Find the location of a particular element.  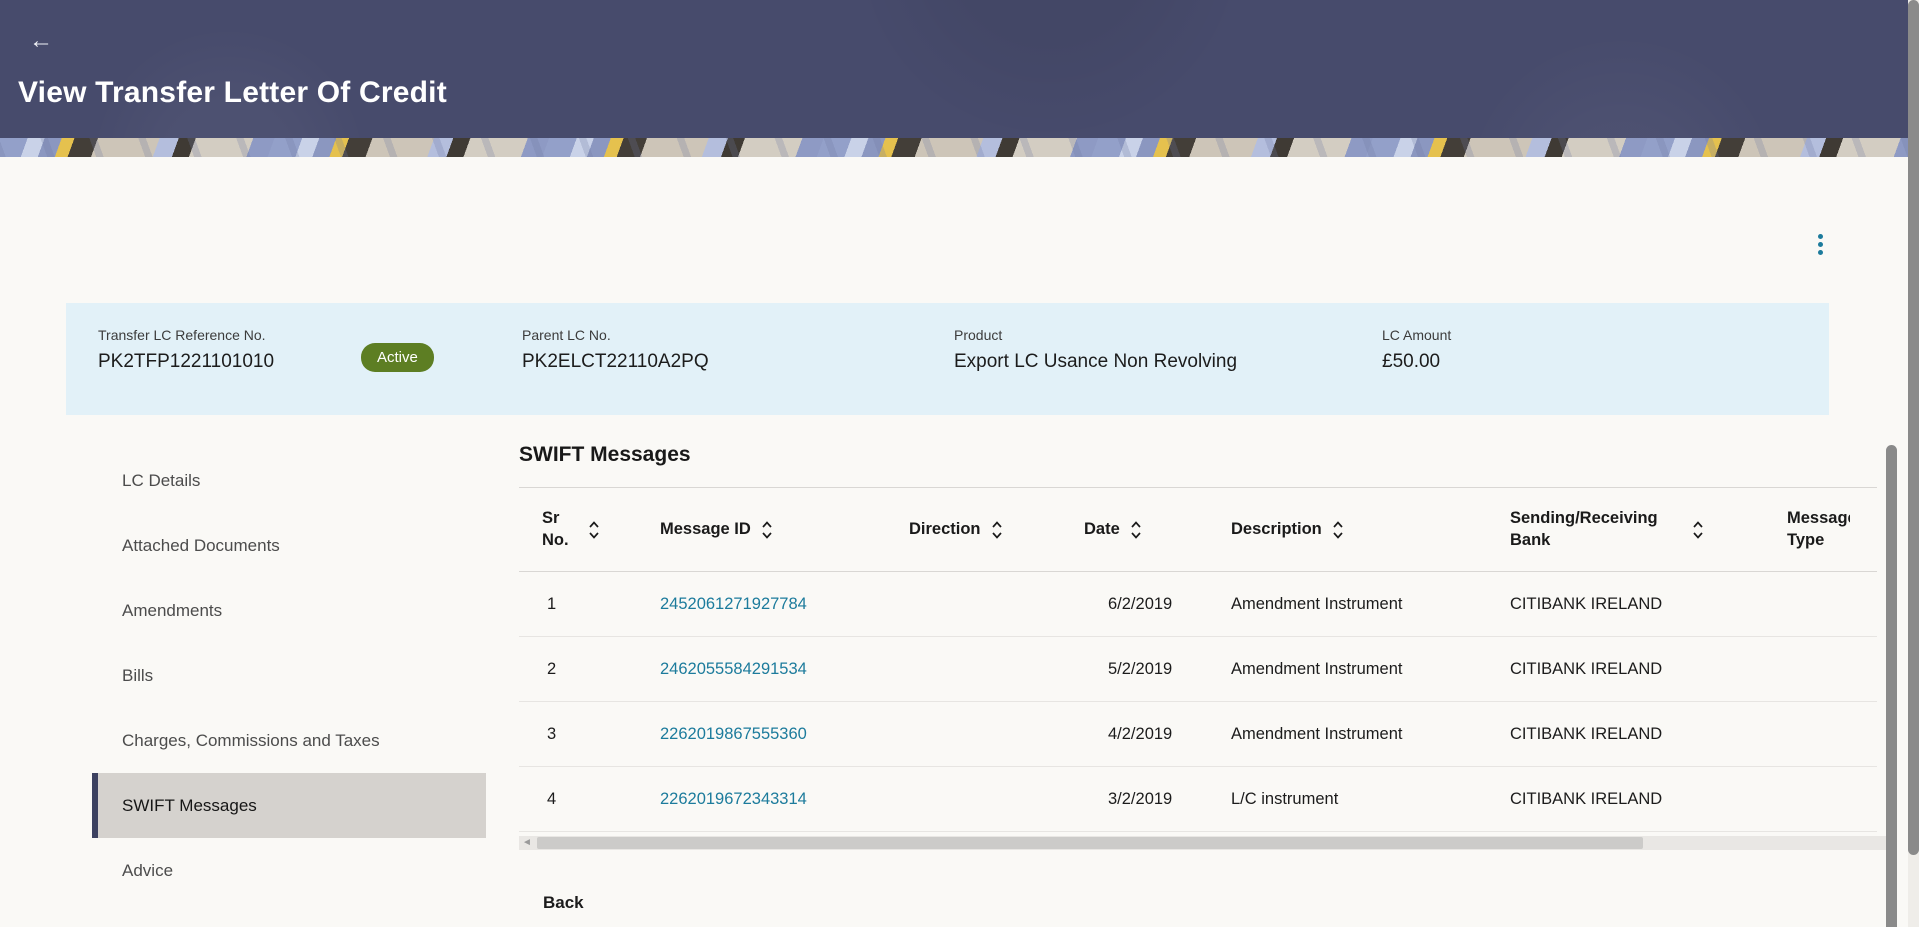

column-label: Message Type is located at coordinates (1818, 529).